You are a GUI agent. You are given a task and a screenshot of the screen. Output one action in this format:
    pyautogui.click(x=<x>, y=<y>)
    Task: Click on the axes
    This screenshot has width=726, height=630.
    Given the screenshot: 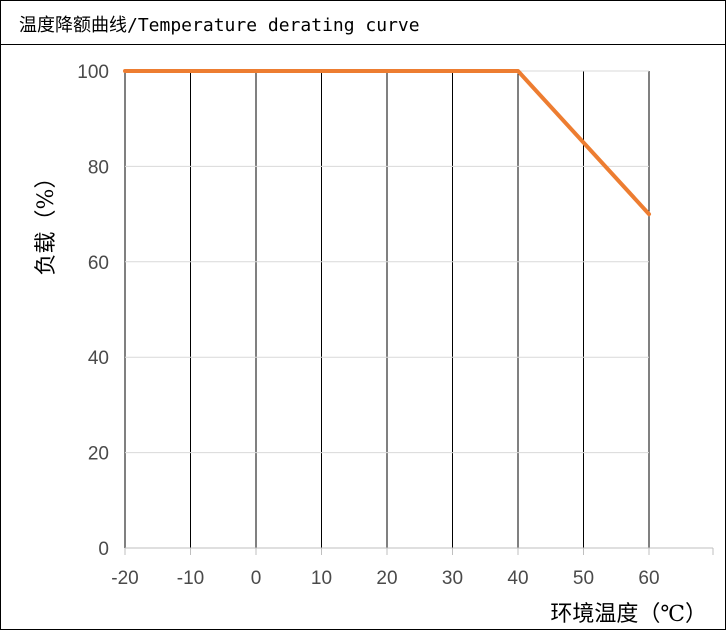 What is the action you would take?
    pyautogui.click(x=419, y=551)
    